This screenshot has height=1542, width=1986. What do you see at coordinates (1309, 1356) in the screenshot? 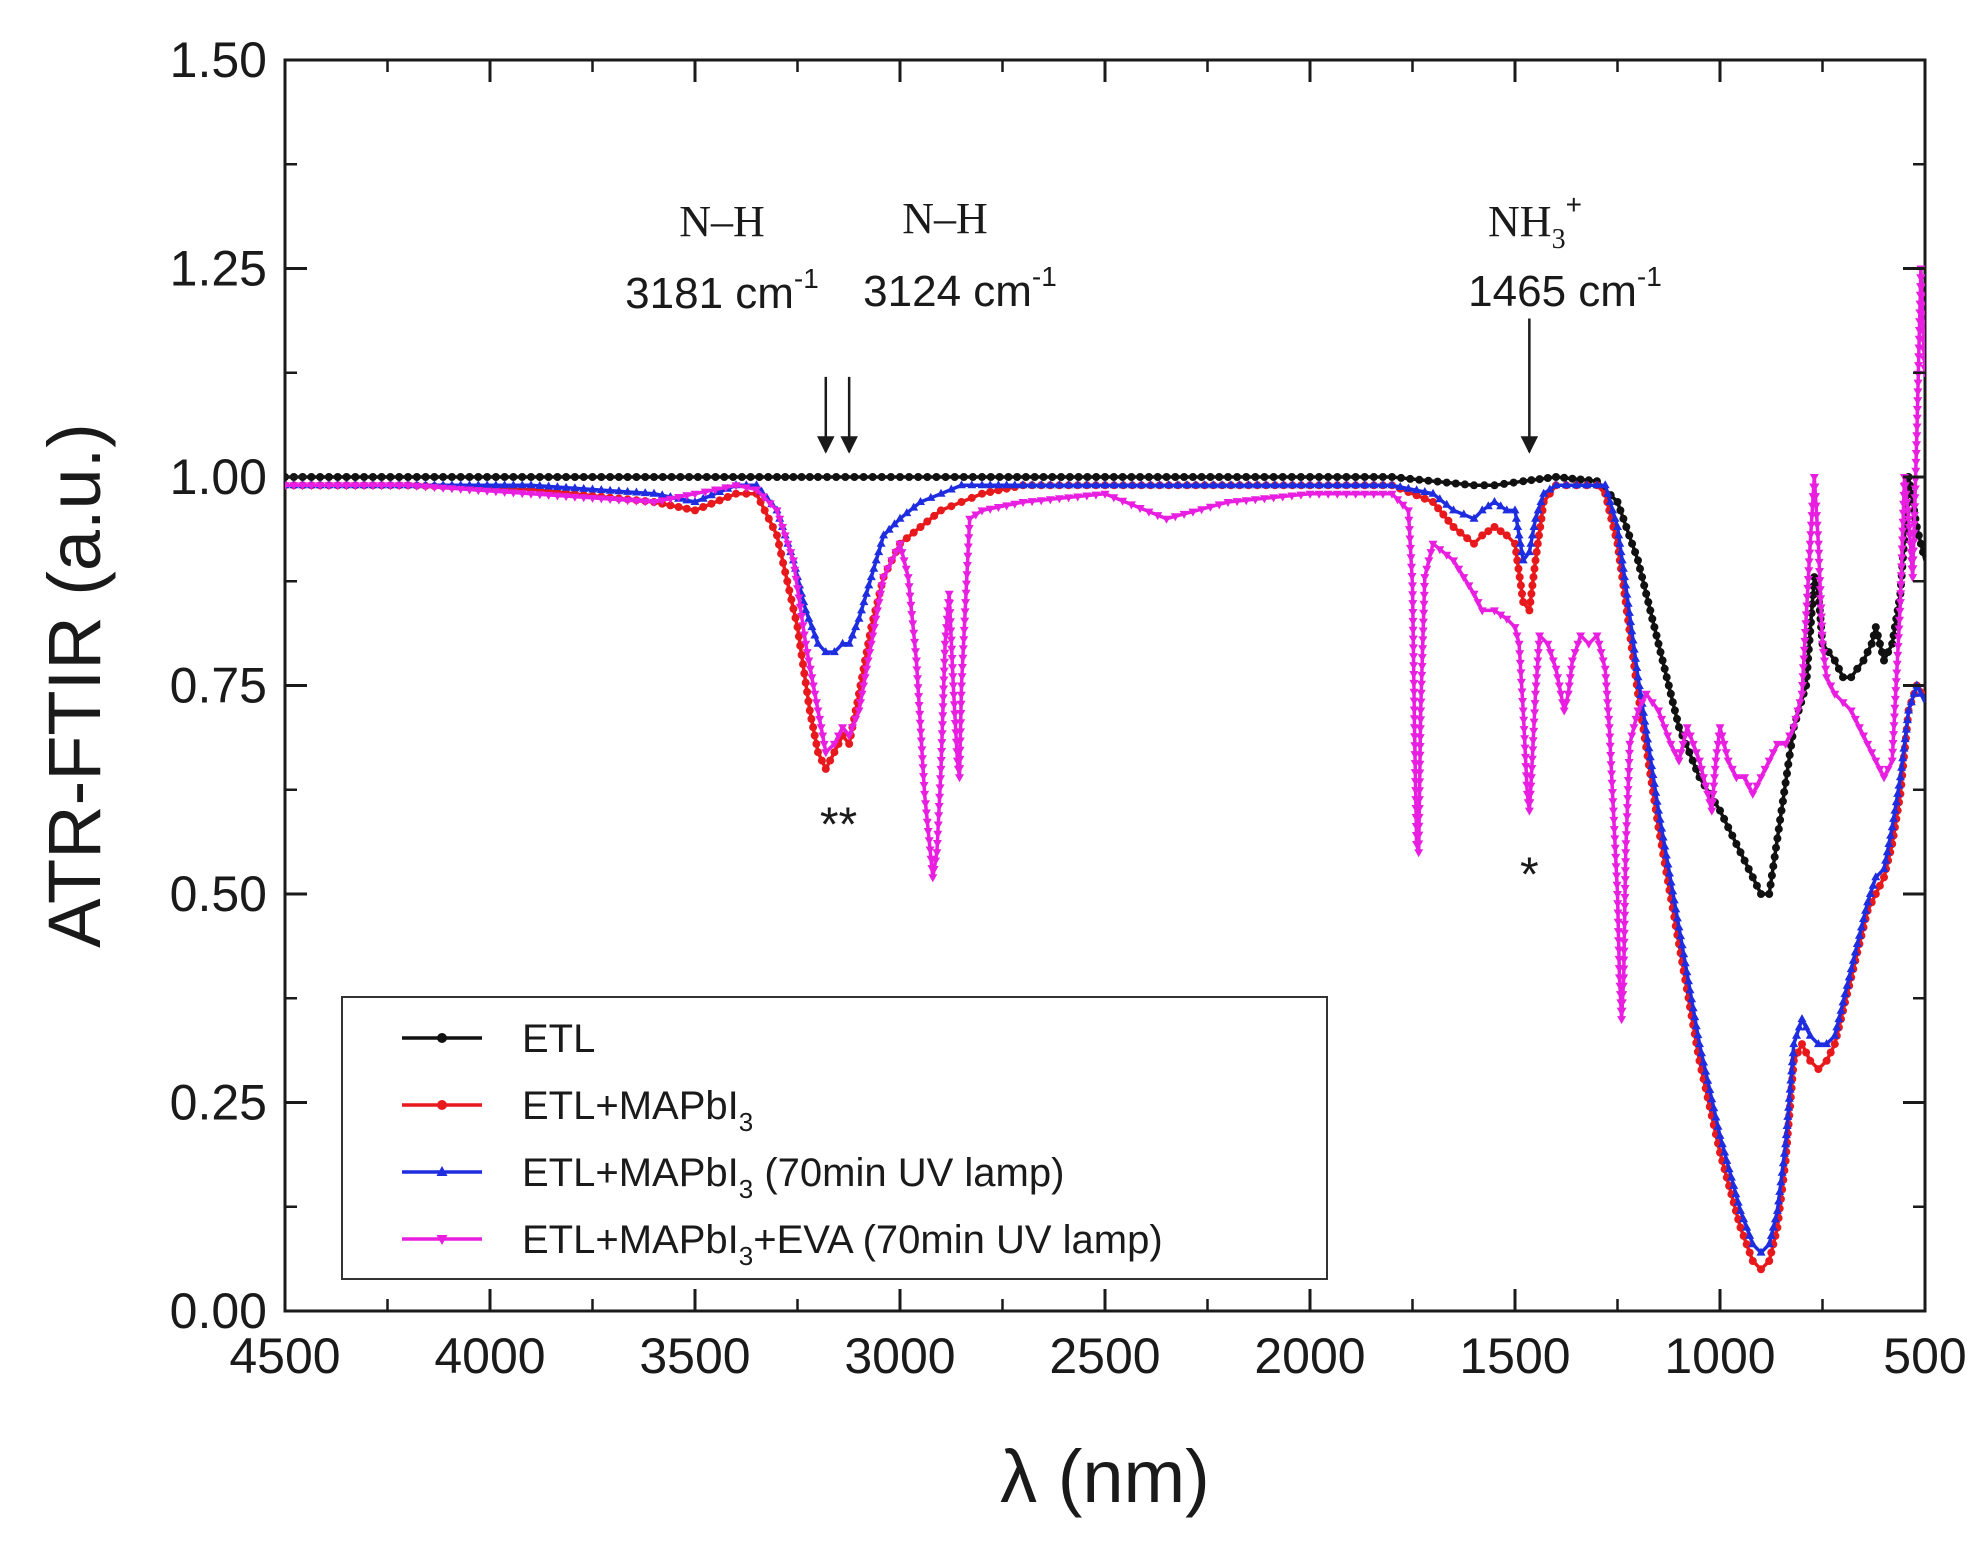
I see `x-tick-label: 2000` at bounding box center [1309, 1356].